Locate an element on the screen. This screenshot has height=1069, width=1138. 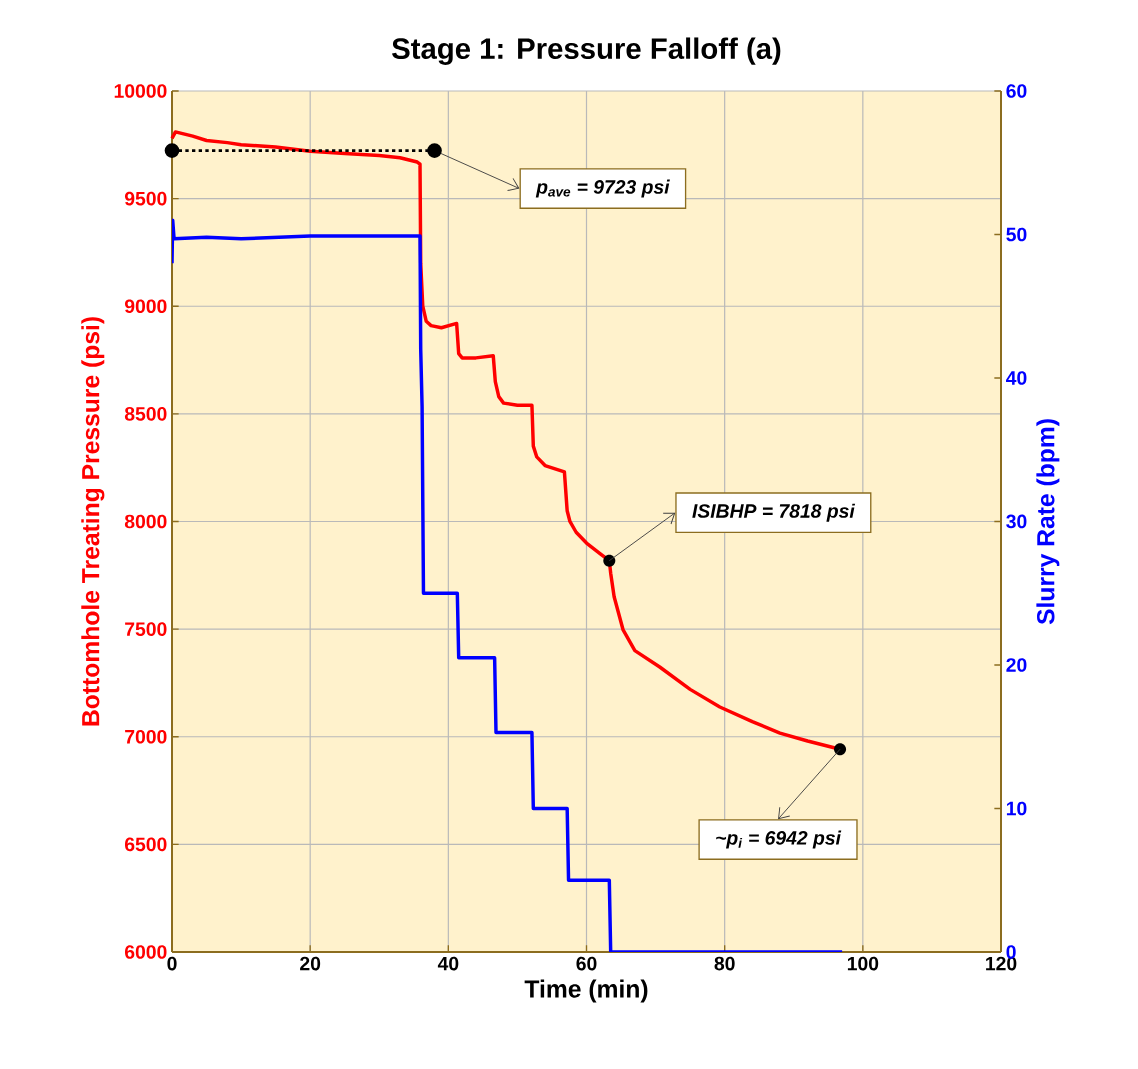
y2-tick-label: 40 is located at coordinates (1016, 378).